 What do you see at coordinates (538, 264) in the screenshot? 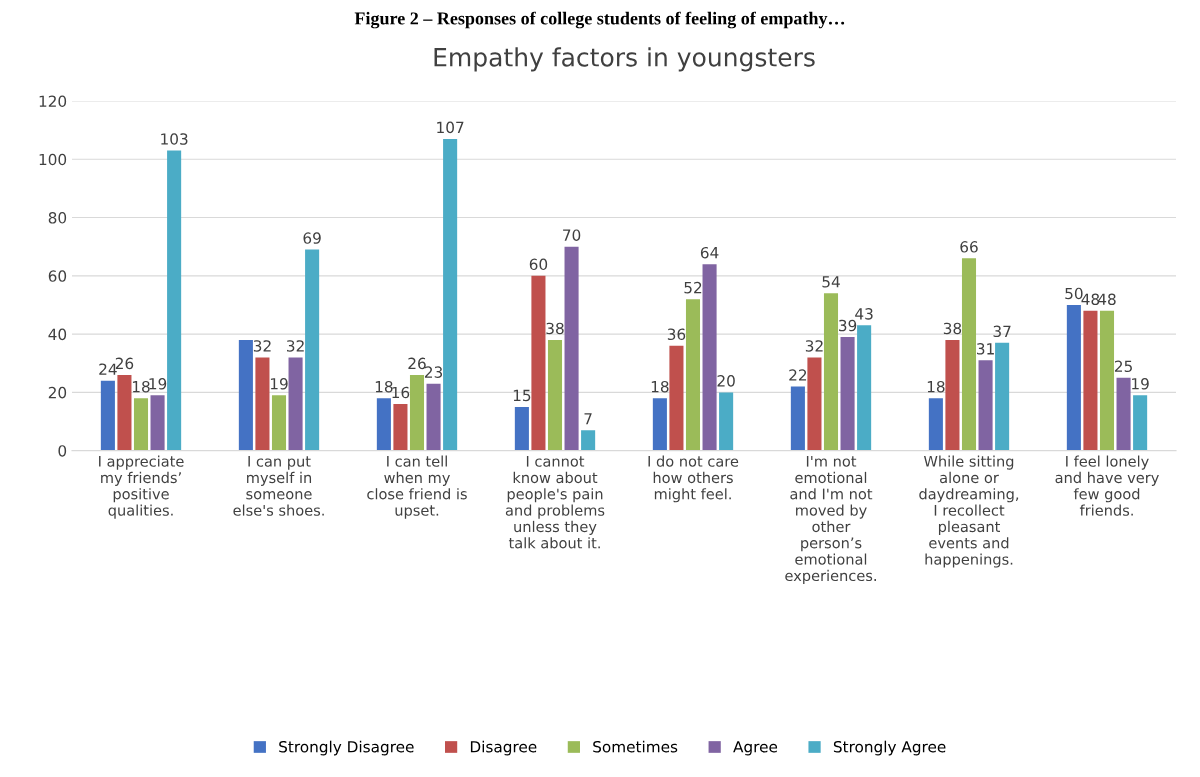
I see `data-label: 60` at bounding box center [538, 264].